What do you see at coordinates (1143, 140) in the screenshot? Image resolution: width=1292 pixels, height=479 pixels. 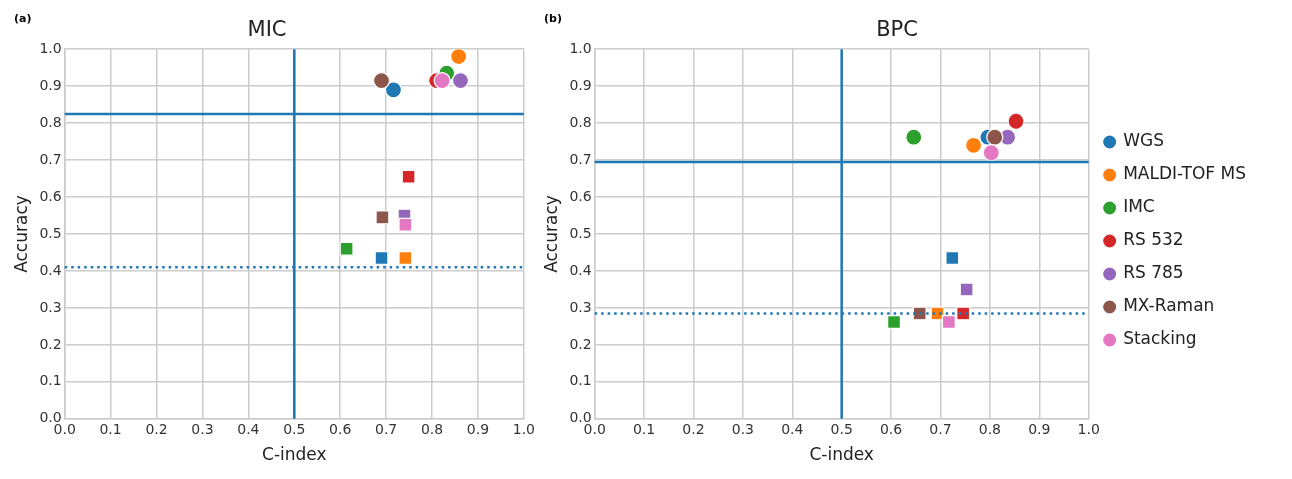 I see `legend-label: WGS` at bounding box center [1143, 140].